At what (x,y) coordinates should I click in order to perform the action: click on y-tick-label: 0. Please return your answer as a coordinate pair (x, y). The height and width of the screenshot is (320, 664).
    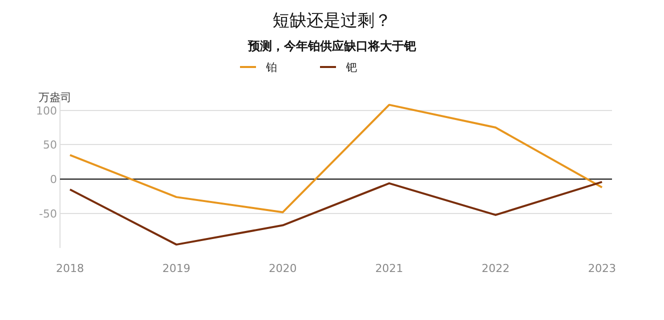
    Looking at the image, I should click on (53, 179).